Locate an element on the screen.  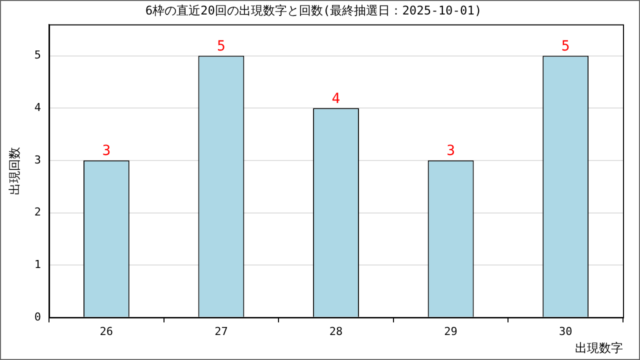
x-tick-label: 28 is located at coordinates (336, 331).